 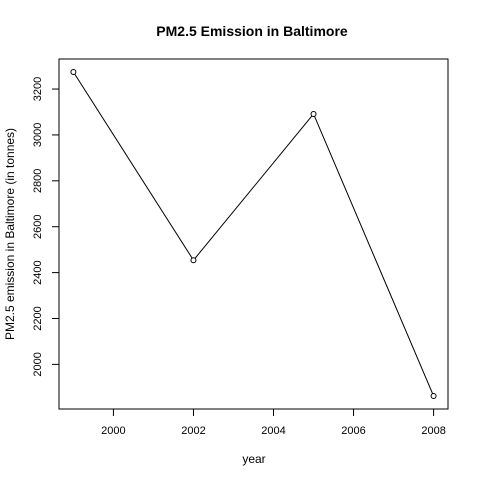 What do you see at coordinates (38, 272) in the screenshot?
I see `y-tick-label: 2400` at bounding box center [38, 272].